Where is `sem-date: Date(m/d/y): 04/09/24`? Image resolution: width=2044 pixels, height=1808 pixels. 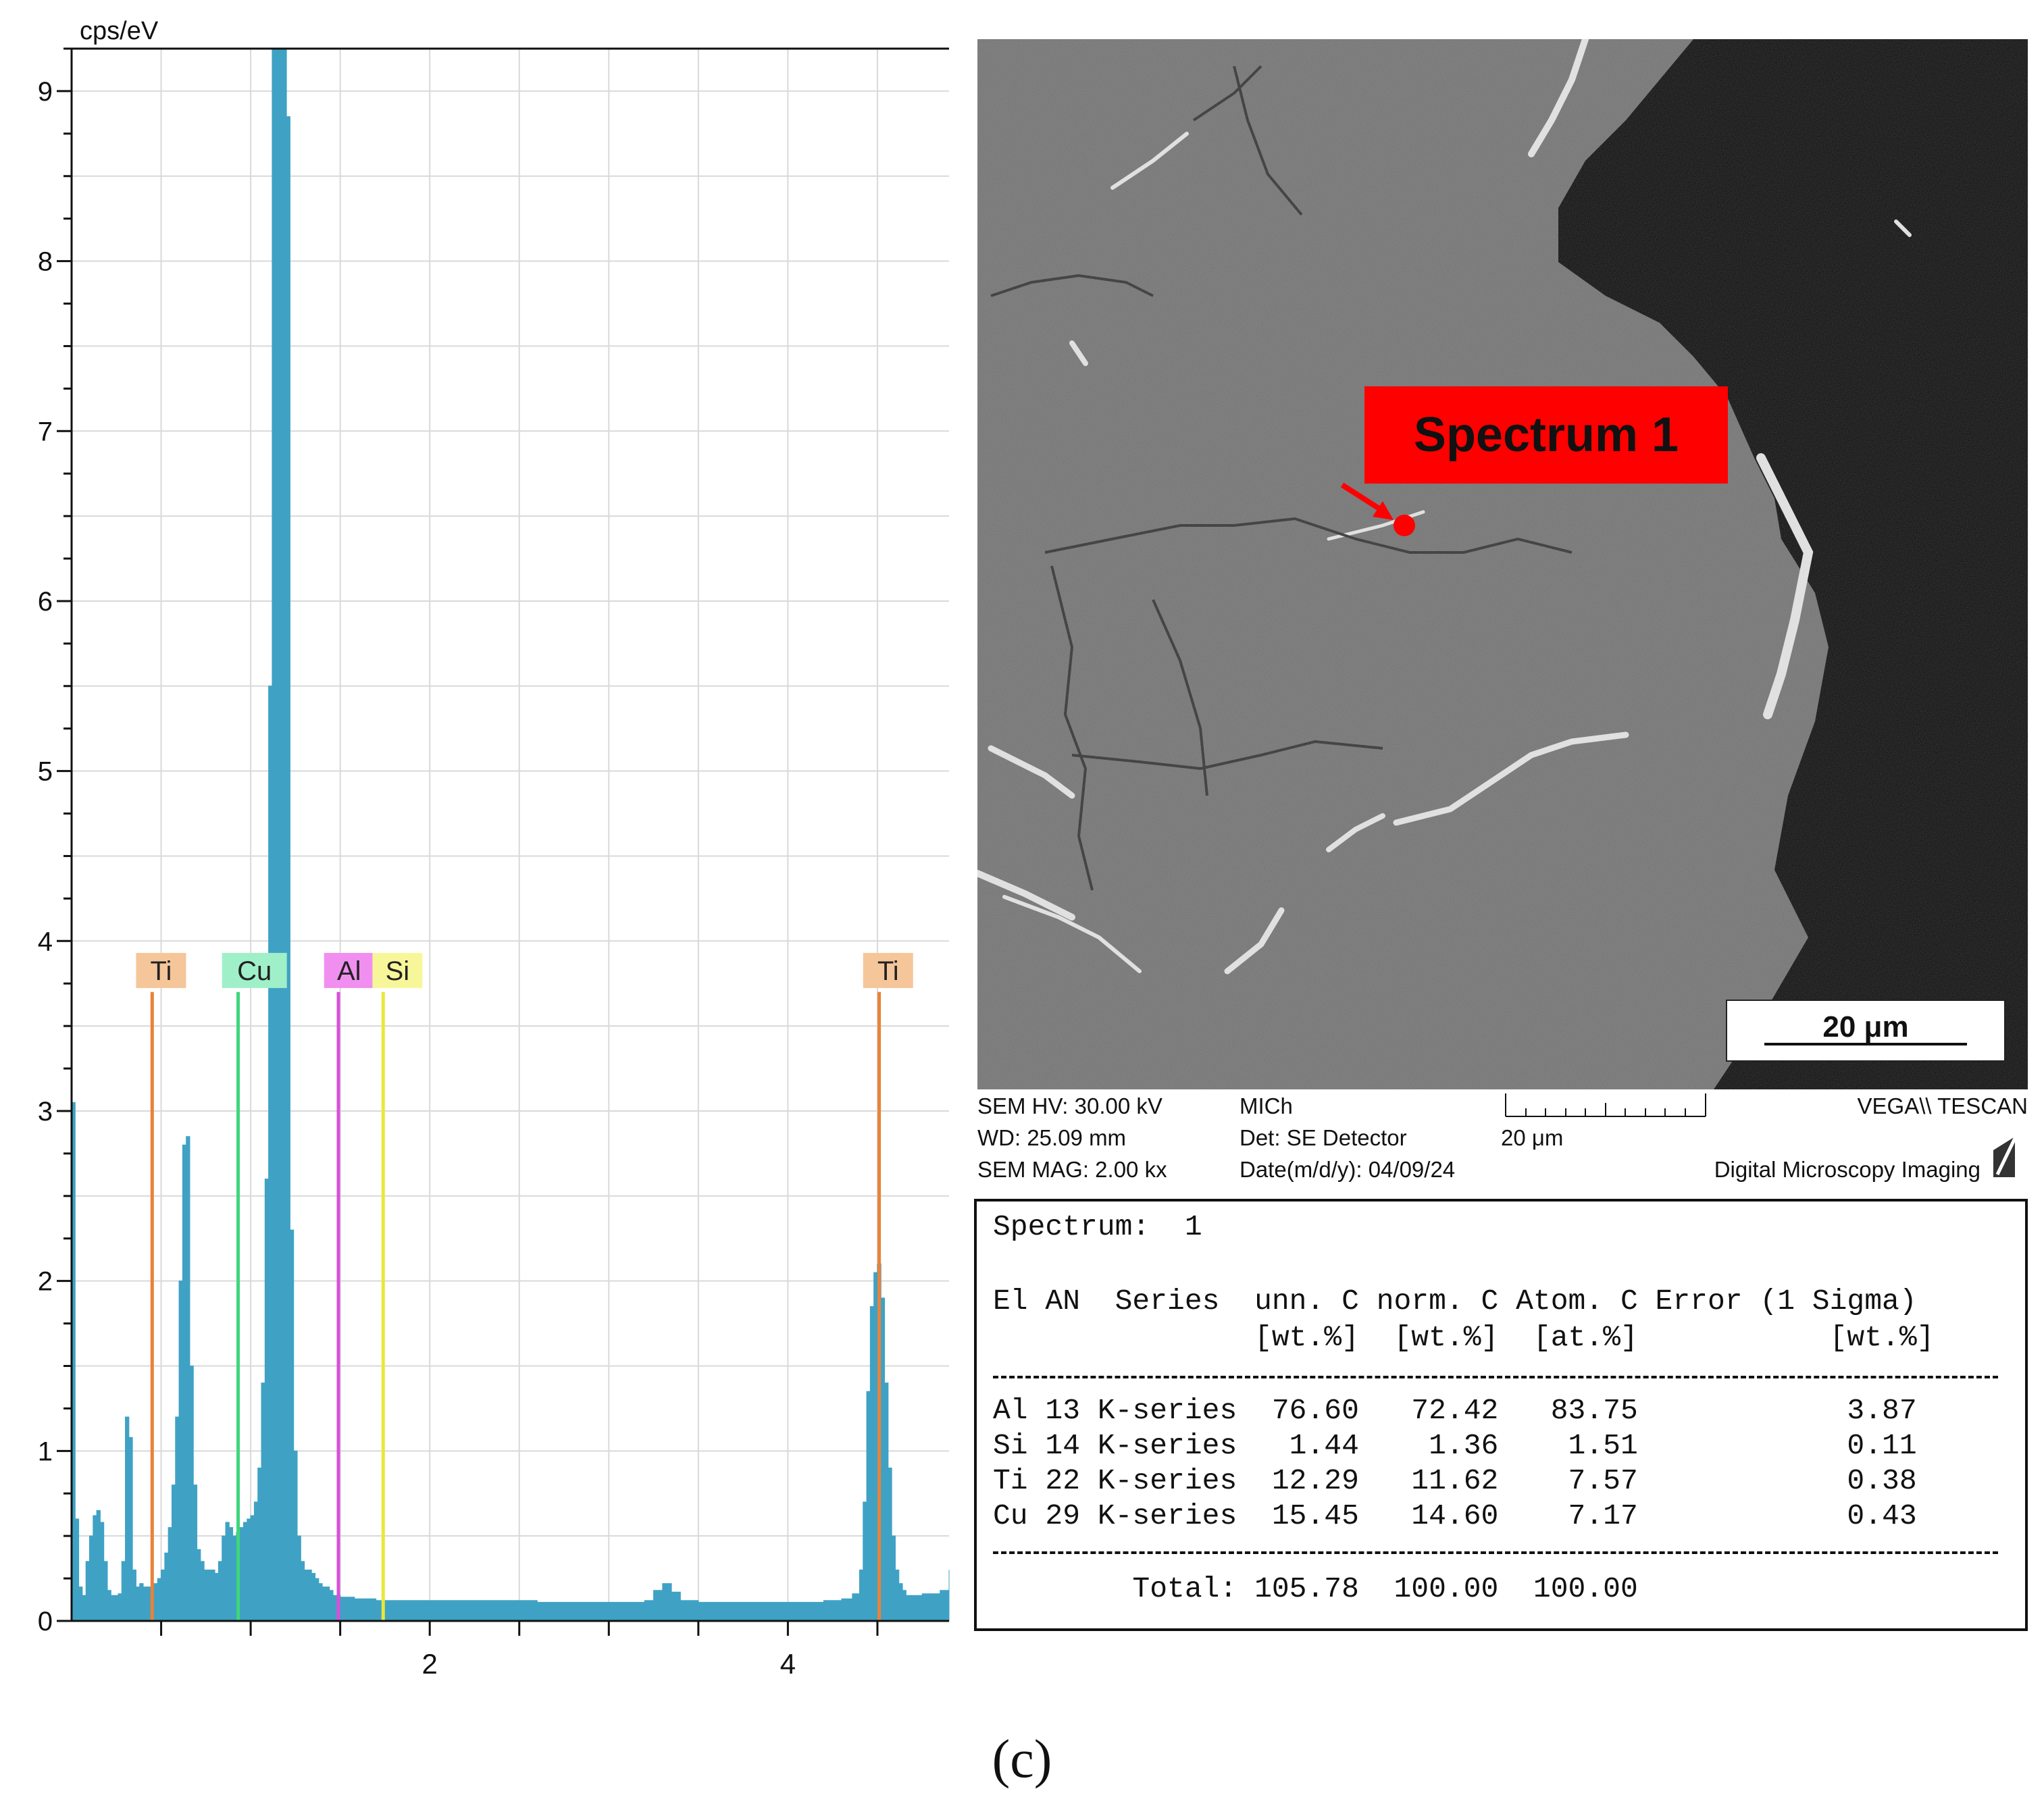
sem-date: Date(m/d/y): 04/09/24 is located at coordinates (1348, 1169).